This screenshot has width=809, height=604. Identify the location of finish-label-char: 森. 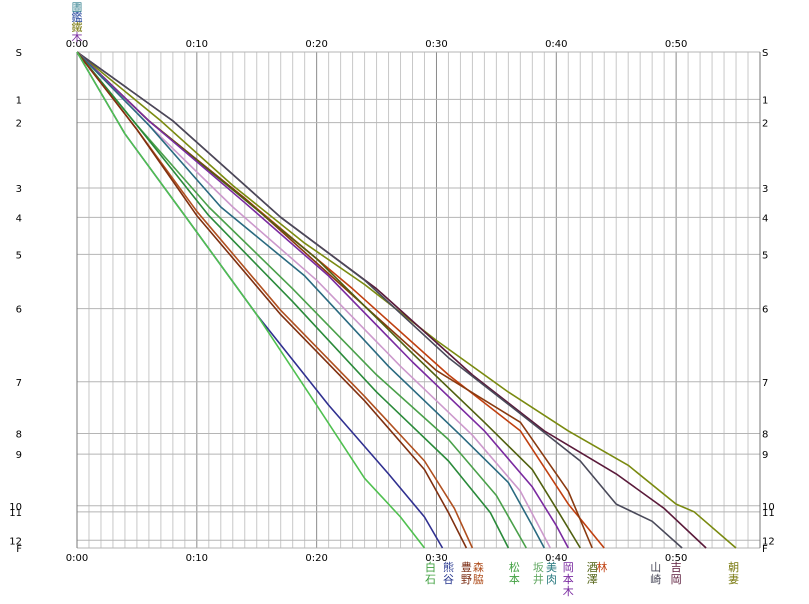
(478, 567).